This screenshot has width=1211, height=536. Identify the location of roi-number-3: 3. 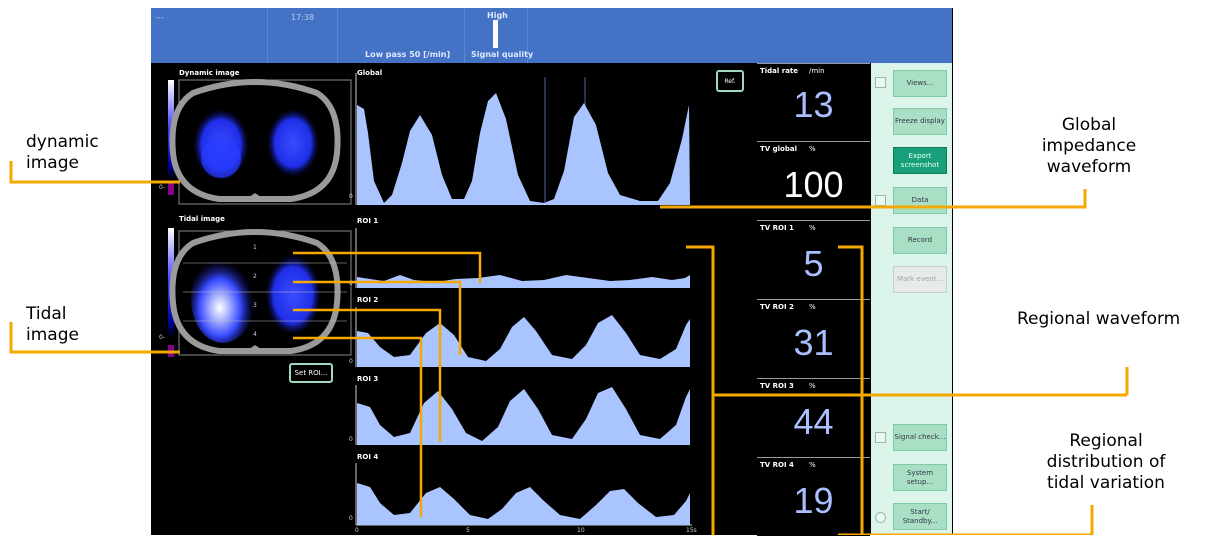
(255, 305).